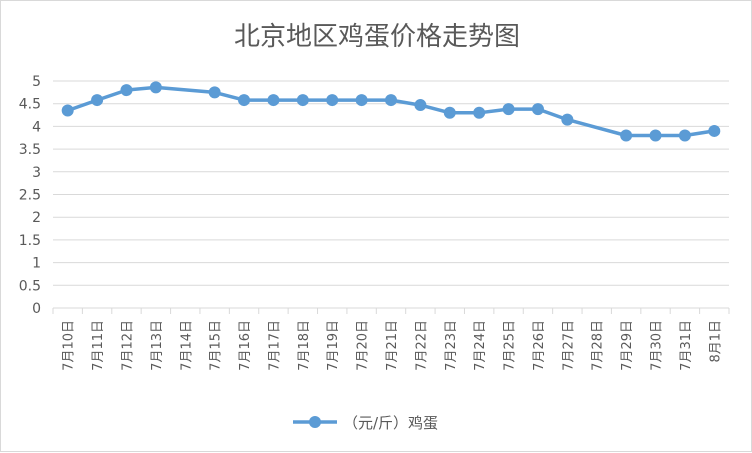 The width and height of the screenshot is (752, 453). I want to click on x-tick-label: 7月29日, so click(627, 345).